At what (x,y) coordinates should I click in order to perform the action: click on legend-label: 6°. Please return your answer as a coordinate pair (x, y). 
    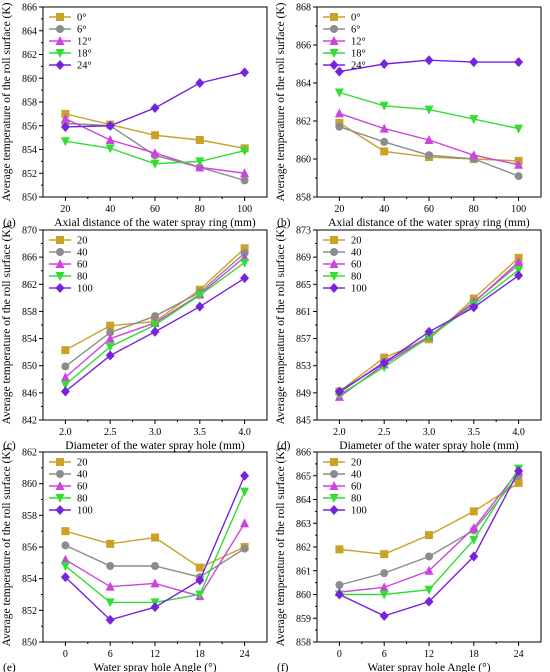
    Looking at the image, I should click on (81, 30).